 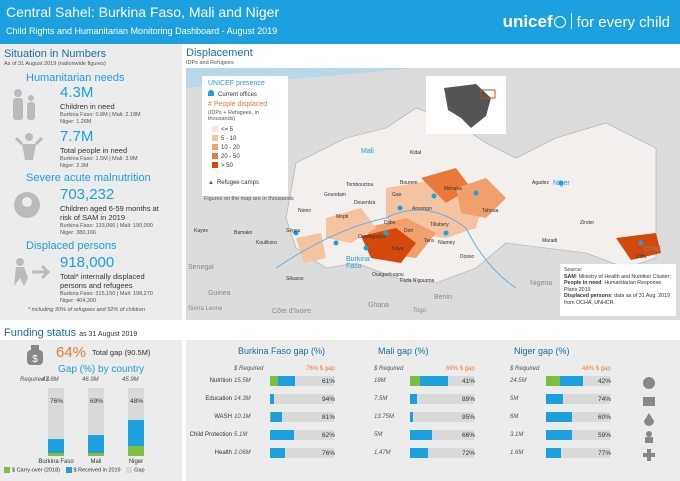 I want to click on sector-required: 6M, so click(x=514, y=417).